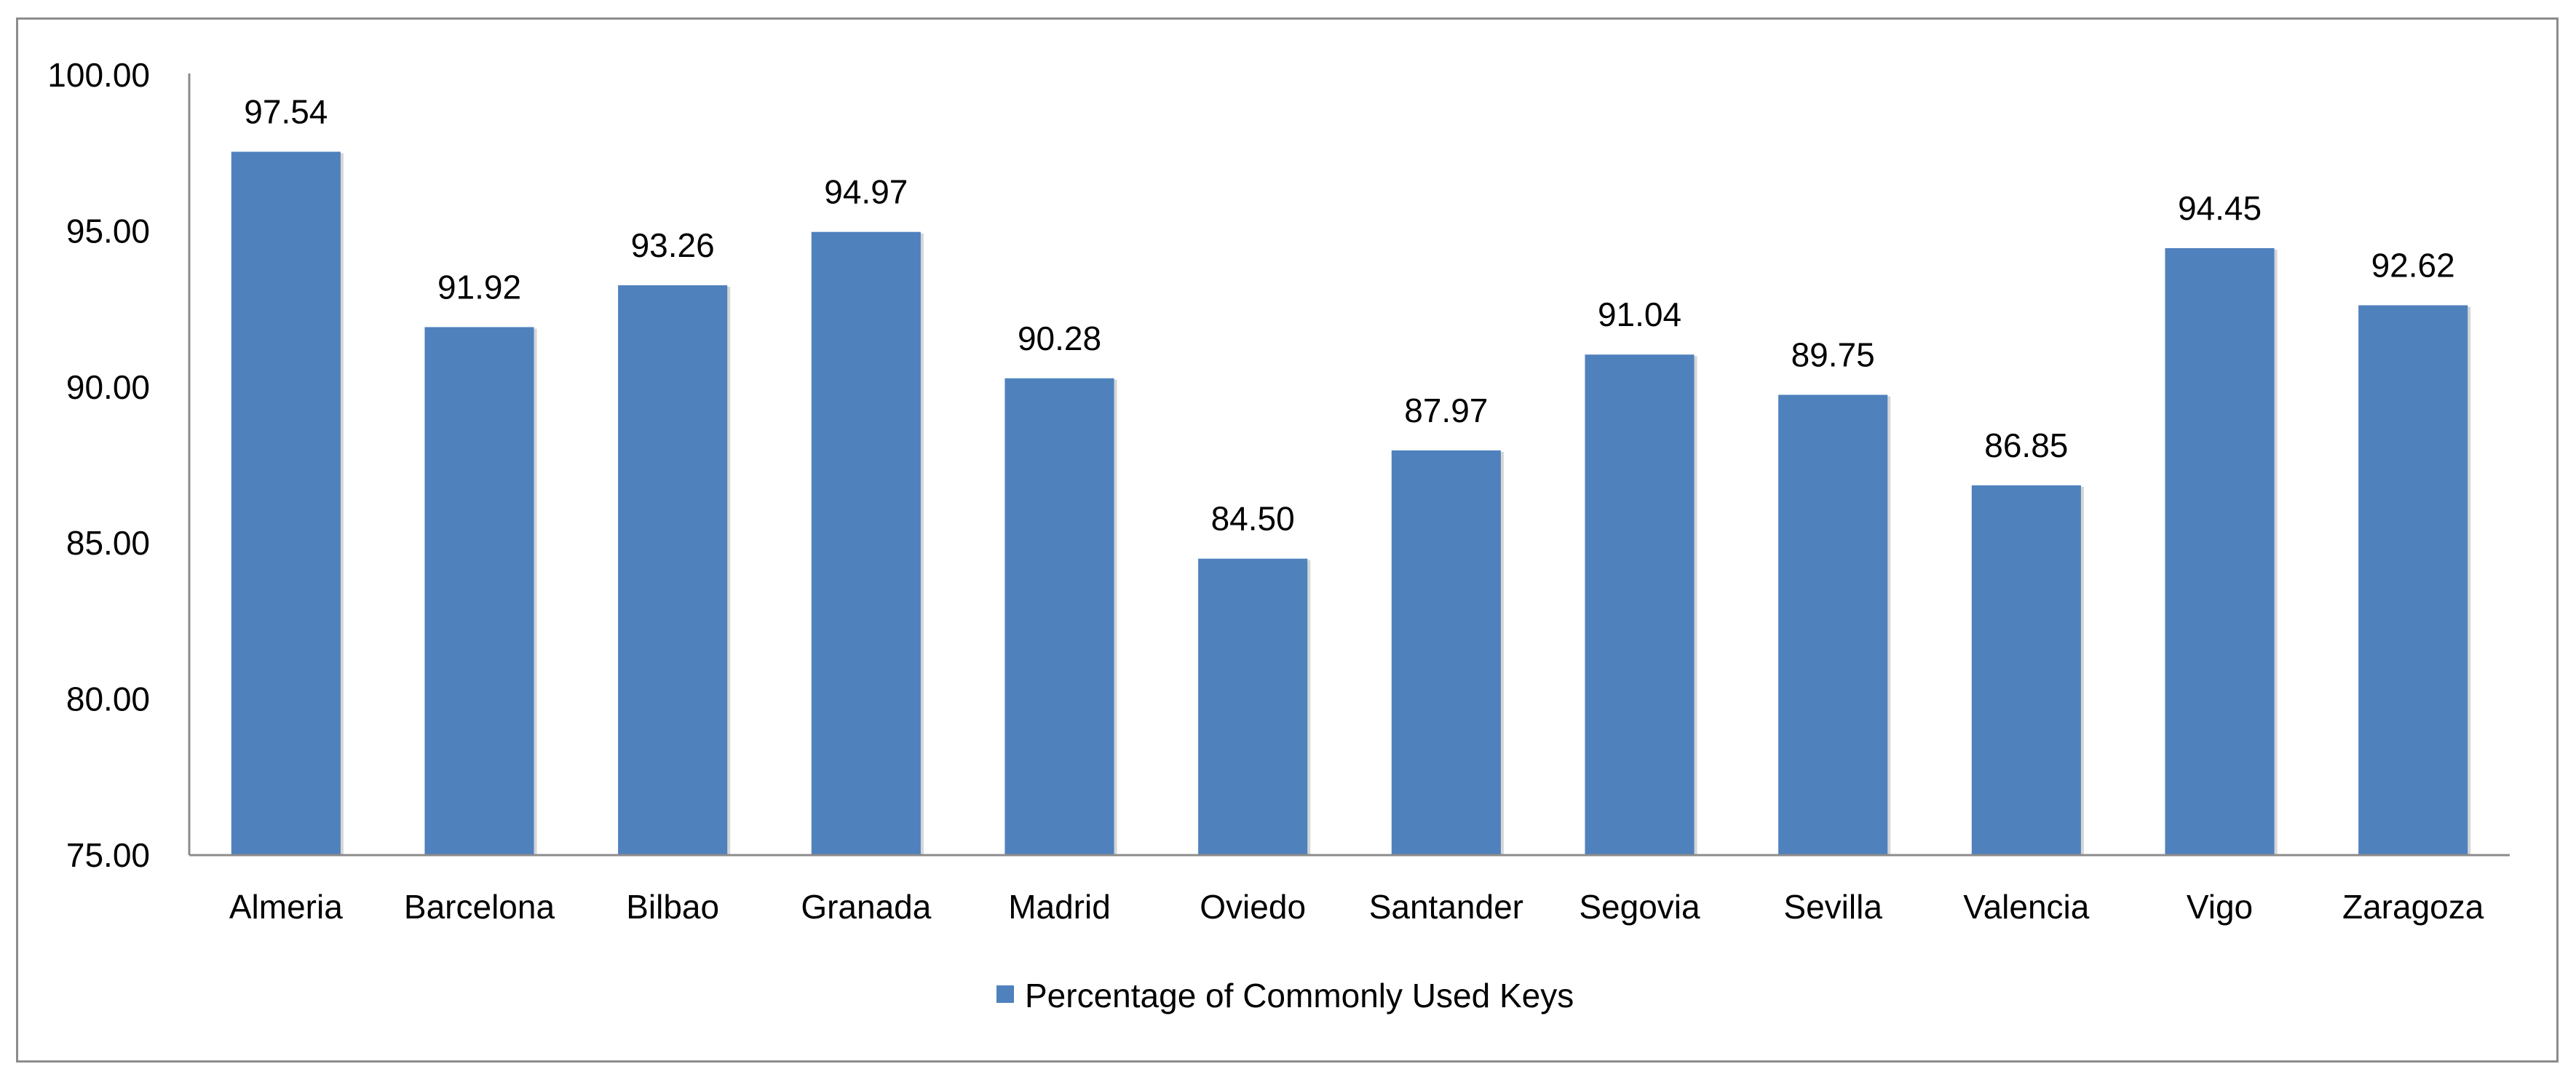 Image resolution: width=2576 pixels, height=1080 pixels. I want to click on x-tick-label: Almeria, so click(286, 907).